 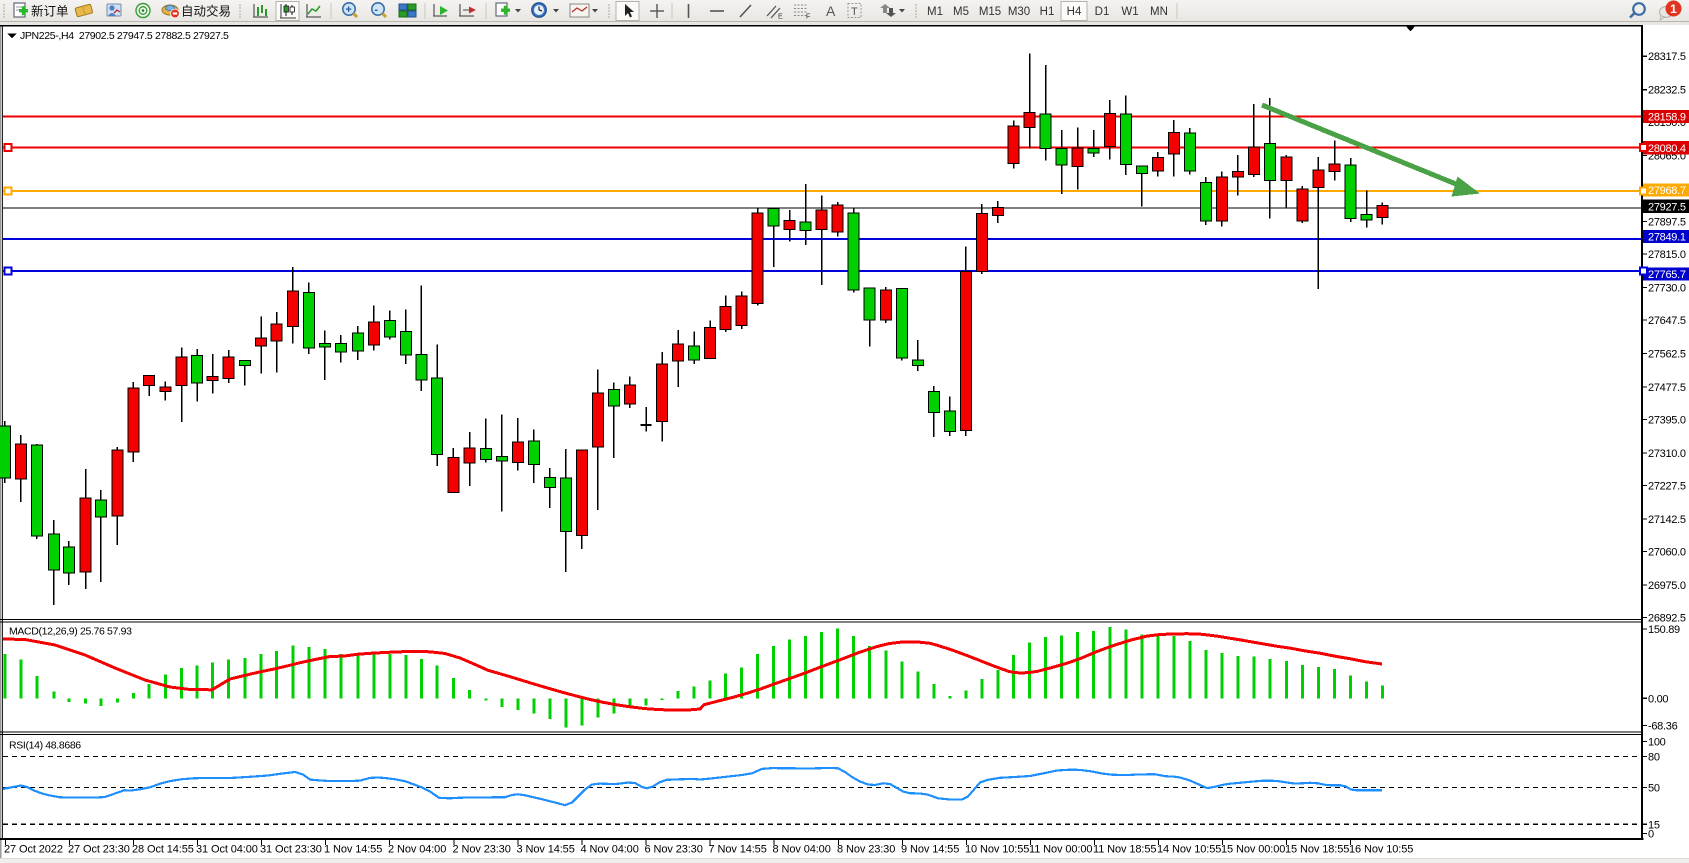 What do you see at coordinates (1651, 835) in the screenshot?
I see `svg-text: 0` at bounding box center [1651, 835].